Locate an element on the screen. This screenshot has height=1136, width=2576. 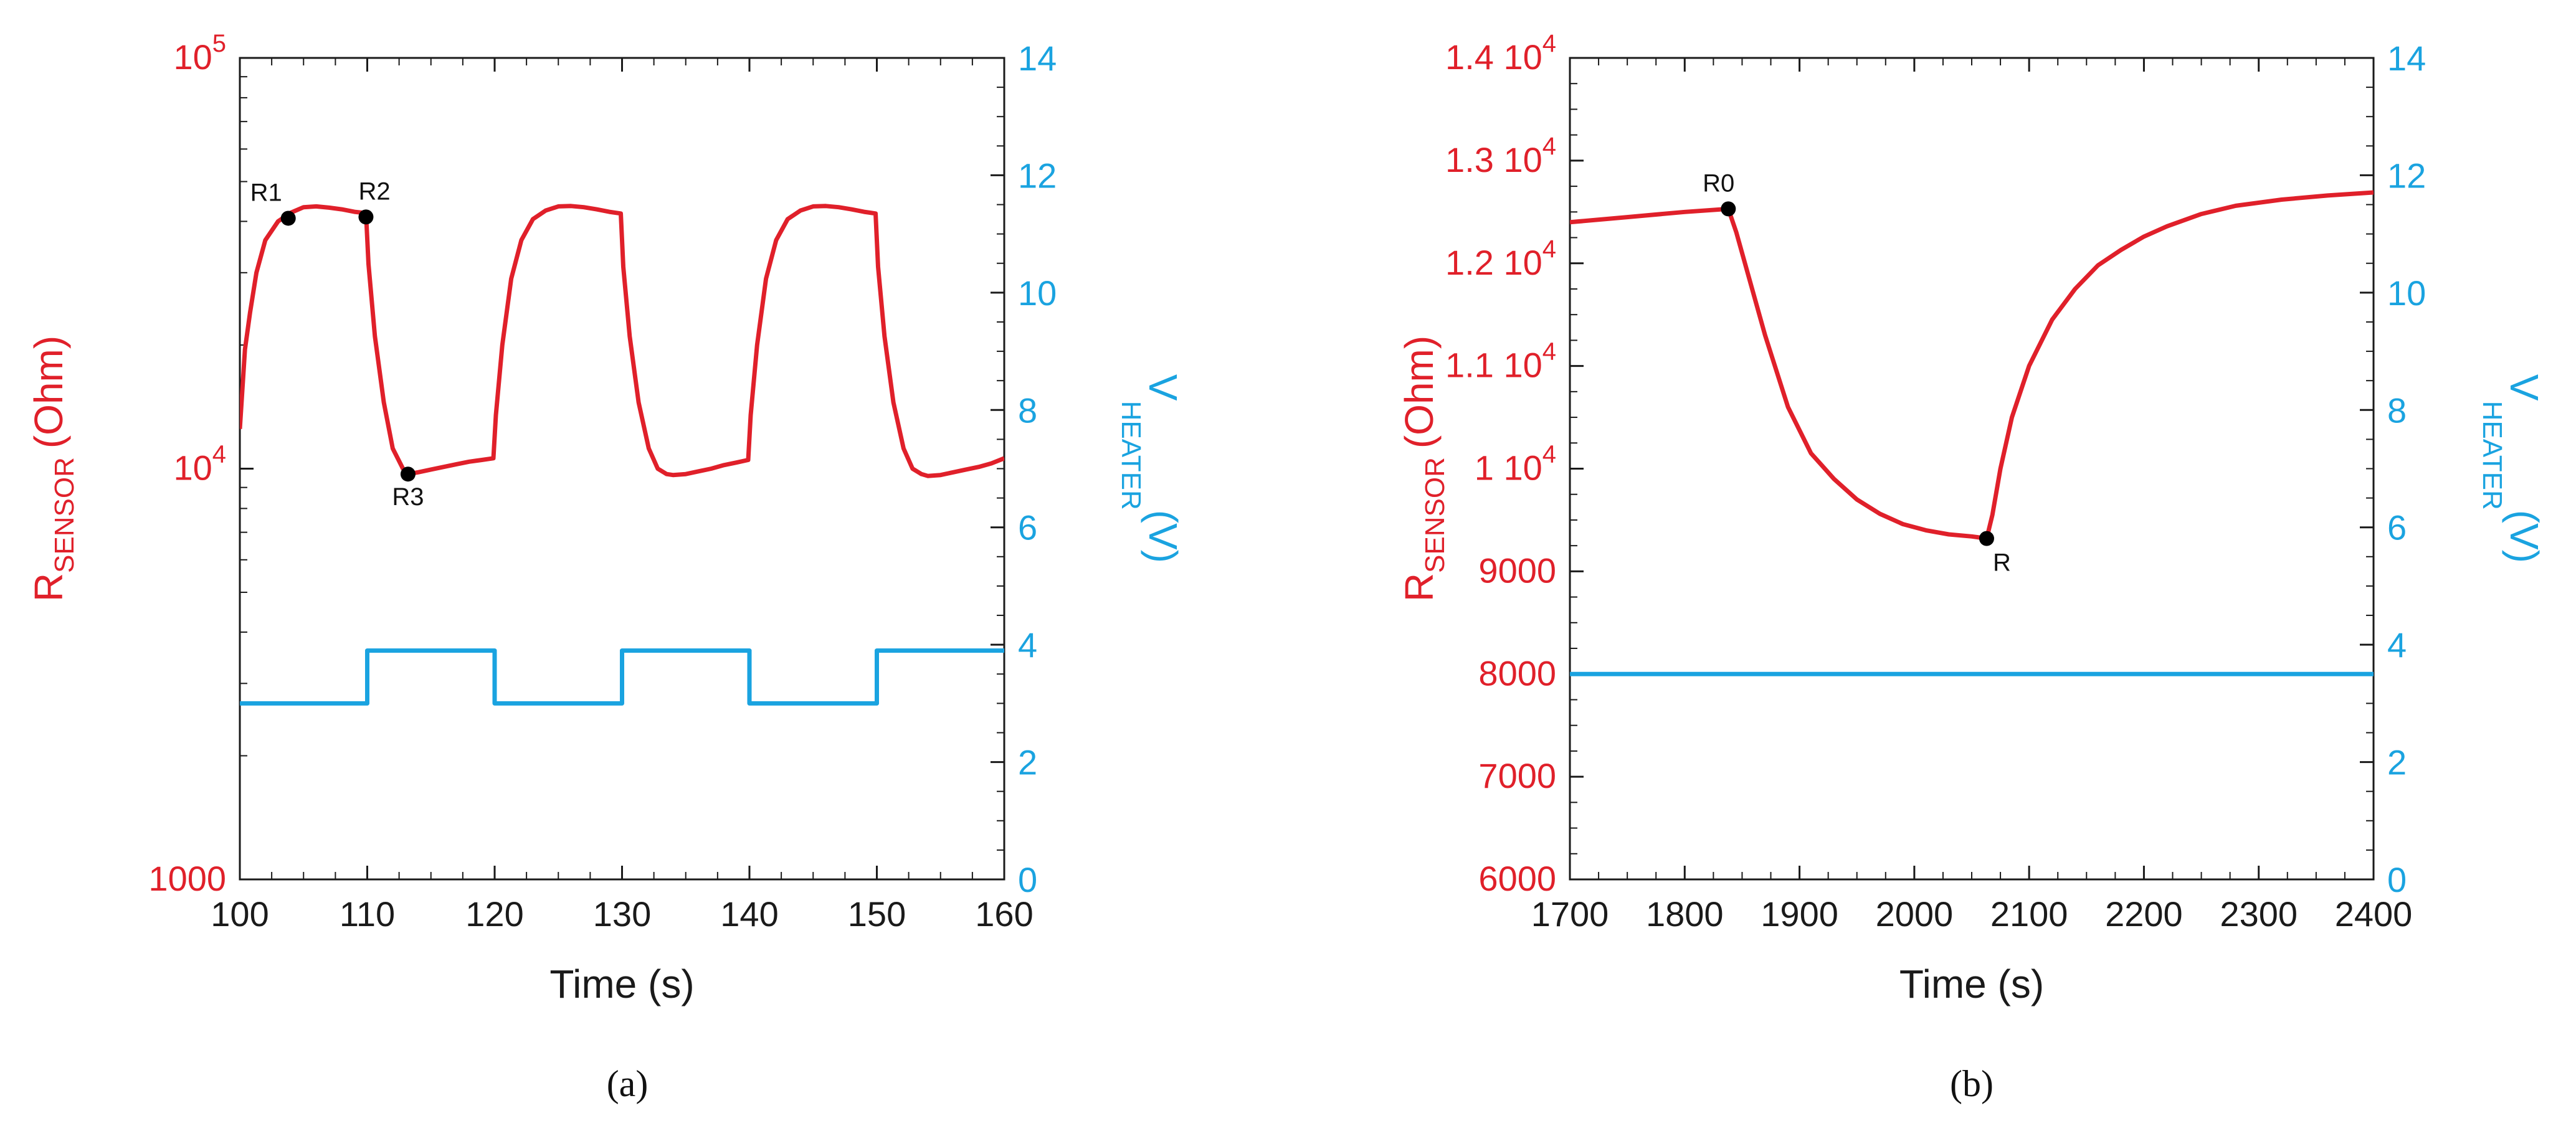
x-tick-label: 2100 is located at coordinates (2029, 914).